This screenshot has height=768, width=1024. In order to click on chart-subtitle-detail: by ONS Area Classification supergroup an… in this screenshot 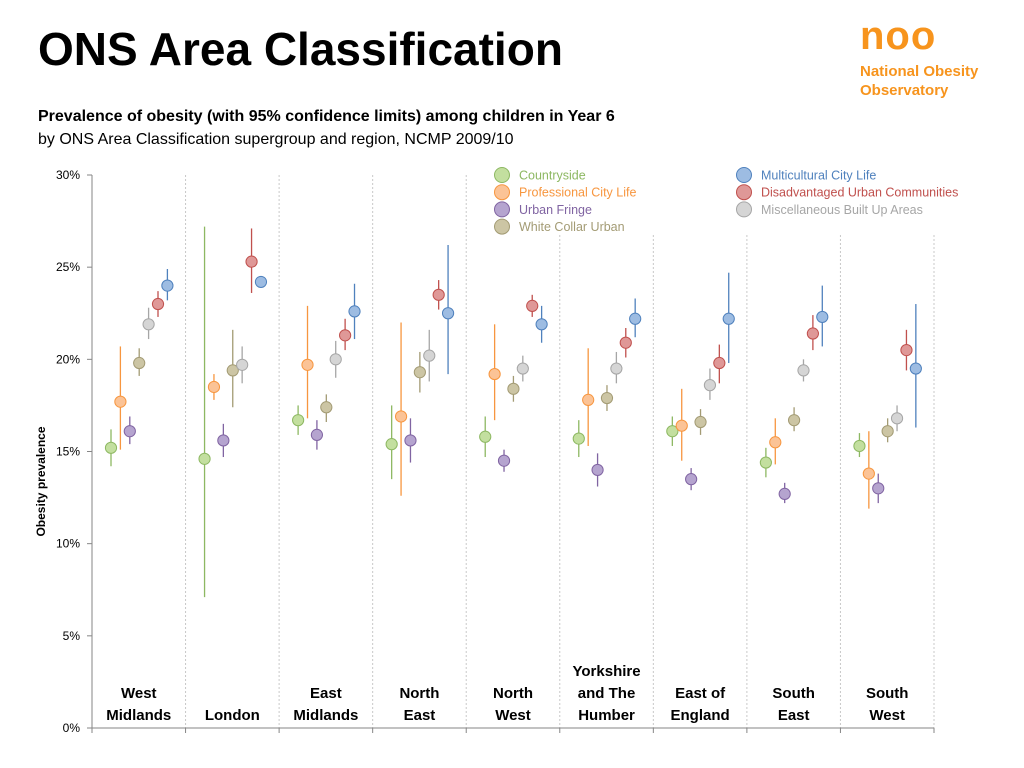, I will do `click(276, 139)`.